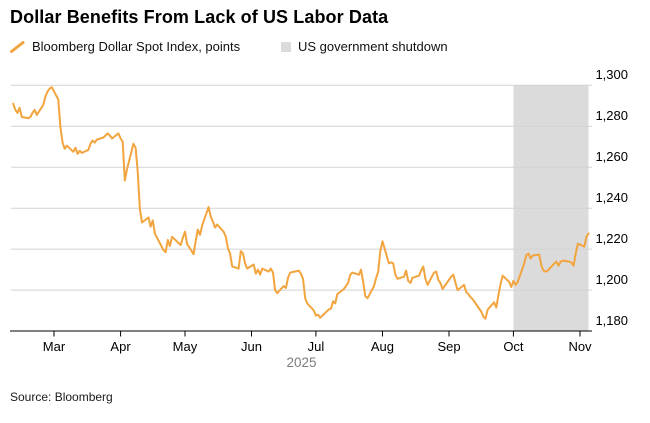  Describe the element at coordinates (611, 280) in the screenshot. I see `y-axis-label: 1,200` at that location.